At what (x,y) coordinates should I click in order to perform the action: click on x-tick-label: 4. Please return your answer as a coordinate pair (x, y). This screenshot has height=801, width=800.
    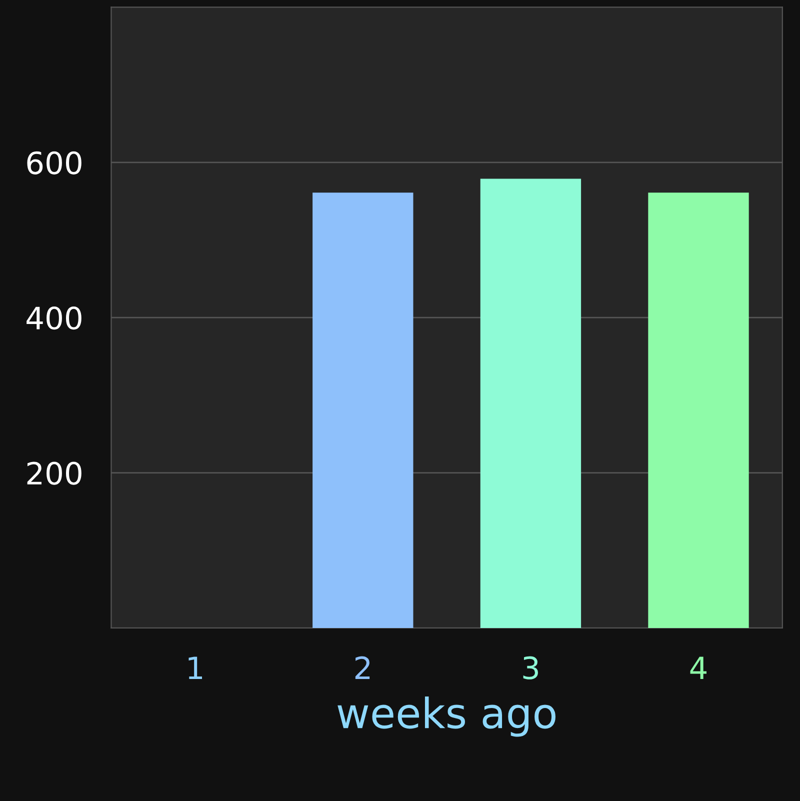
    Looking at the image, I should click on (698, 667).